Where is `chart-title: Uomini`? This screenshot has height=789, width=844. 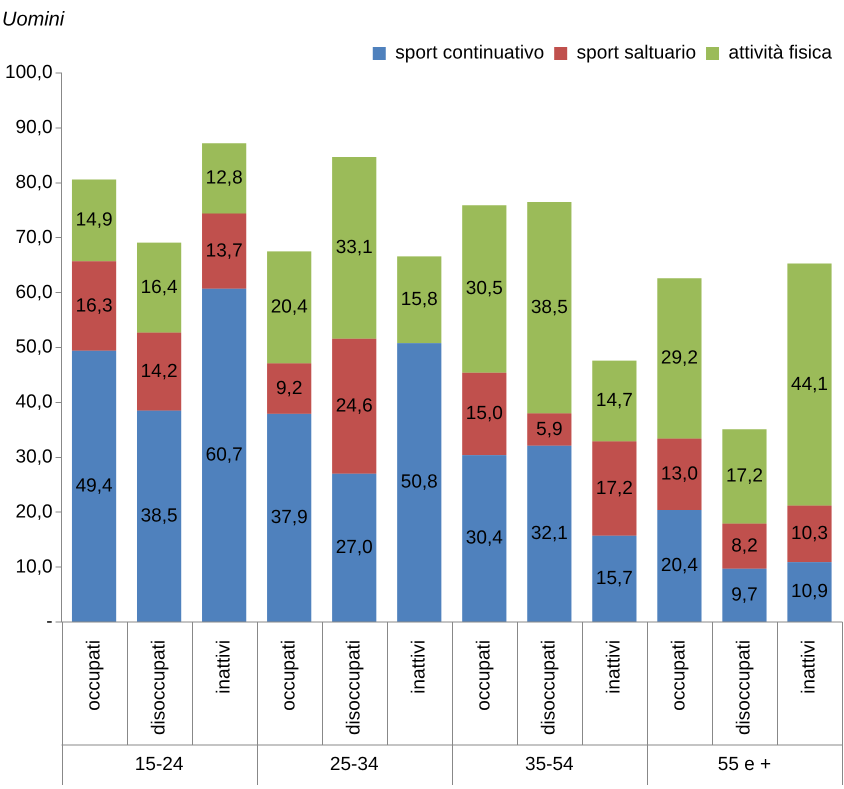 chart-title: Uomini is located at coordinates (33, 19).